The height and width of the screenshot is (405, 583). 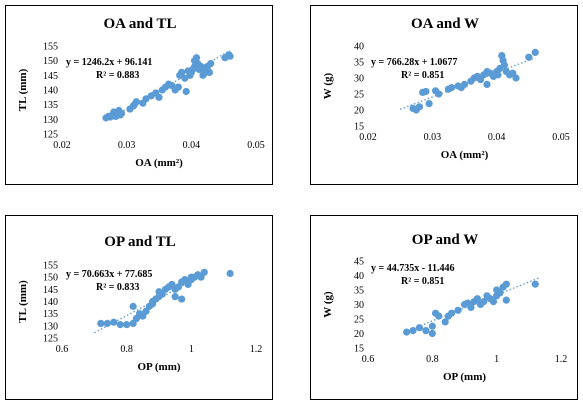 I want to click on trend-equation: y = 70.663x + 77.685, so click(x=109, y=274).